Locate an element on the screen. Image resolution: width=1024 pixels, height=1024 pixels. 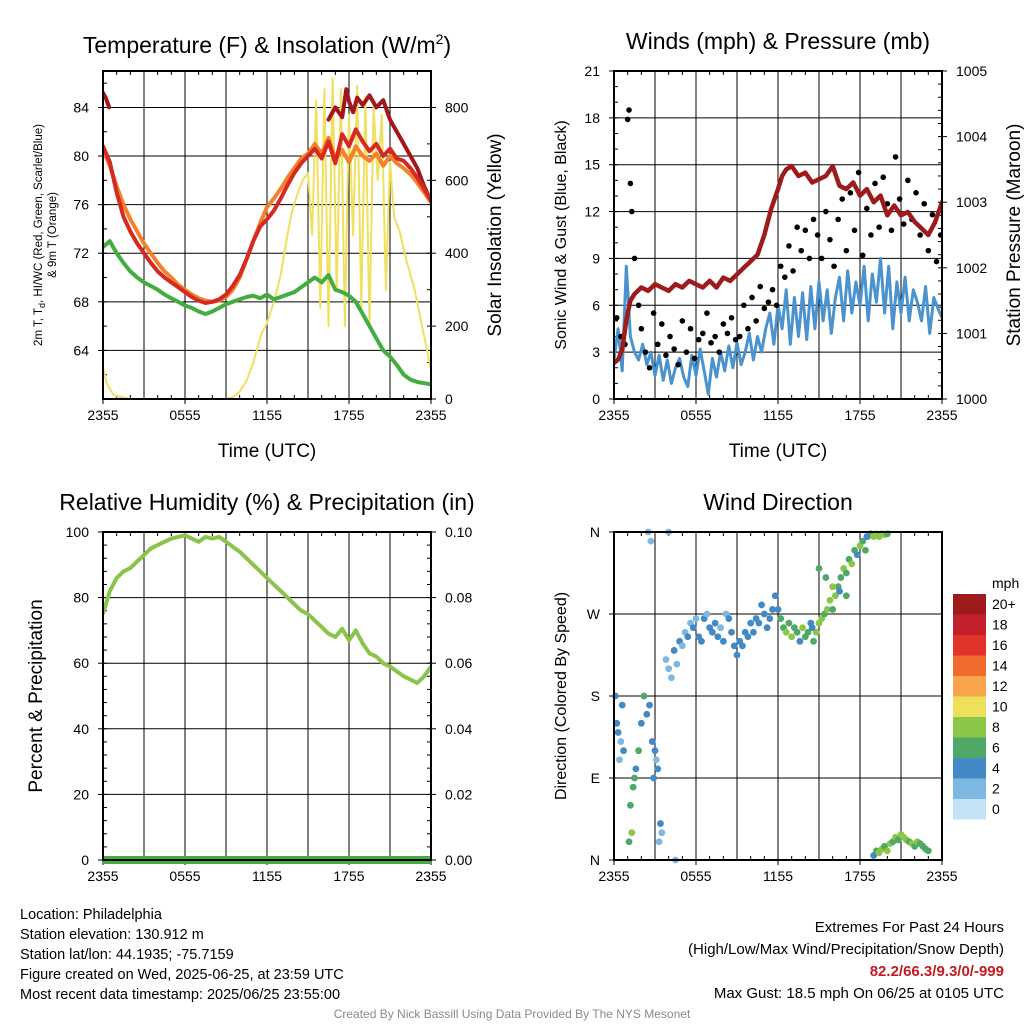
y2-axis-label: Station Pressure (Maroon) is located at coordinates (1014, 235).